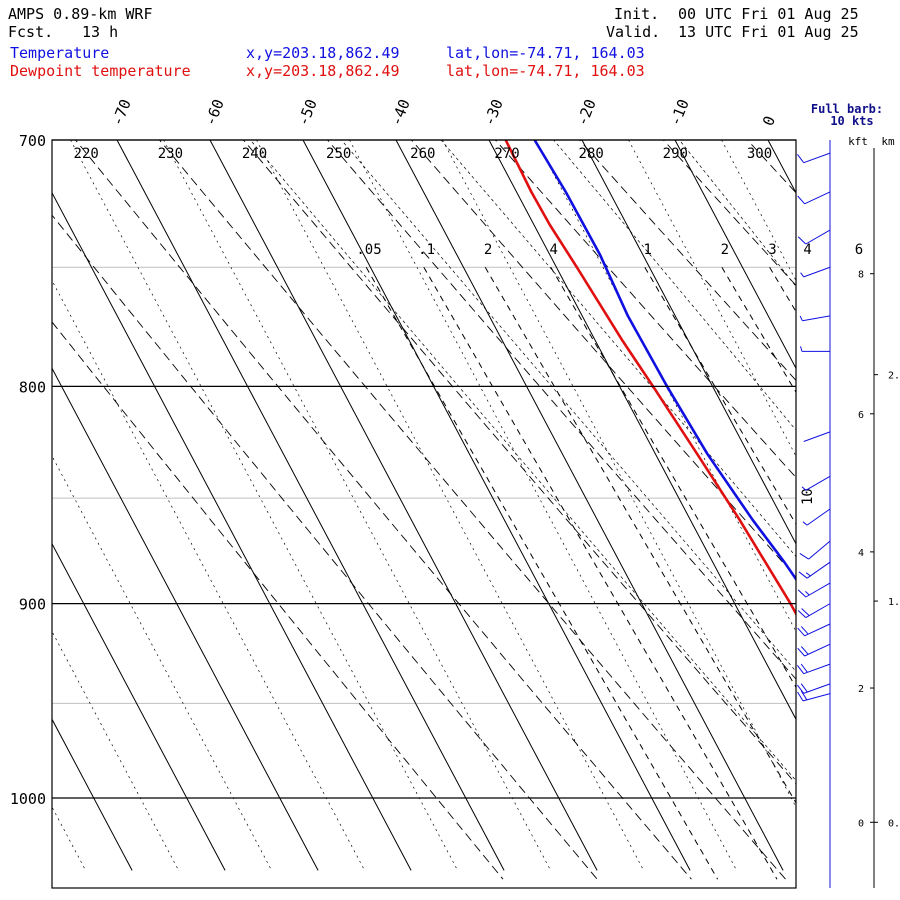  What do you see at coordinates (32, 141) in the screenshot?
I see `pressure-tick-label: 700` at bounding box center [32, 141].